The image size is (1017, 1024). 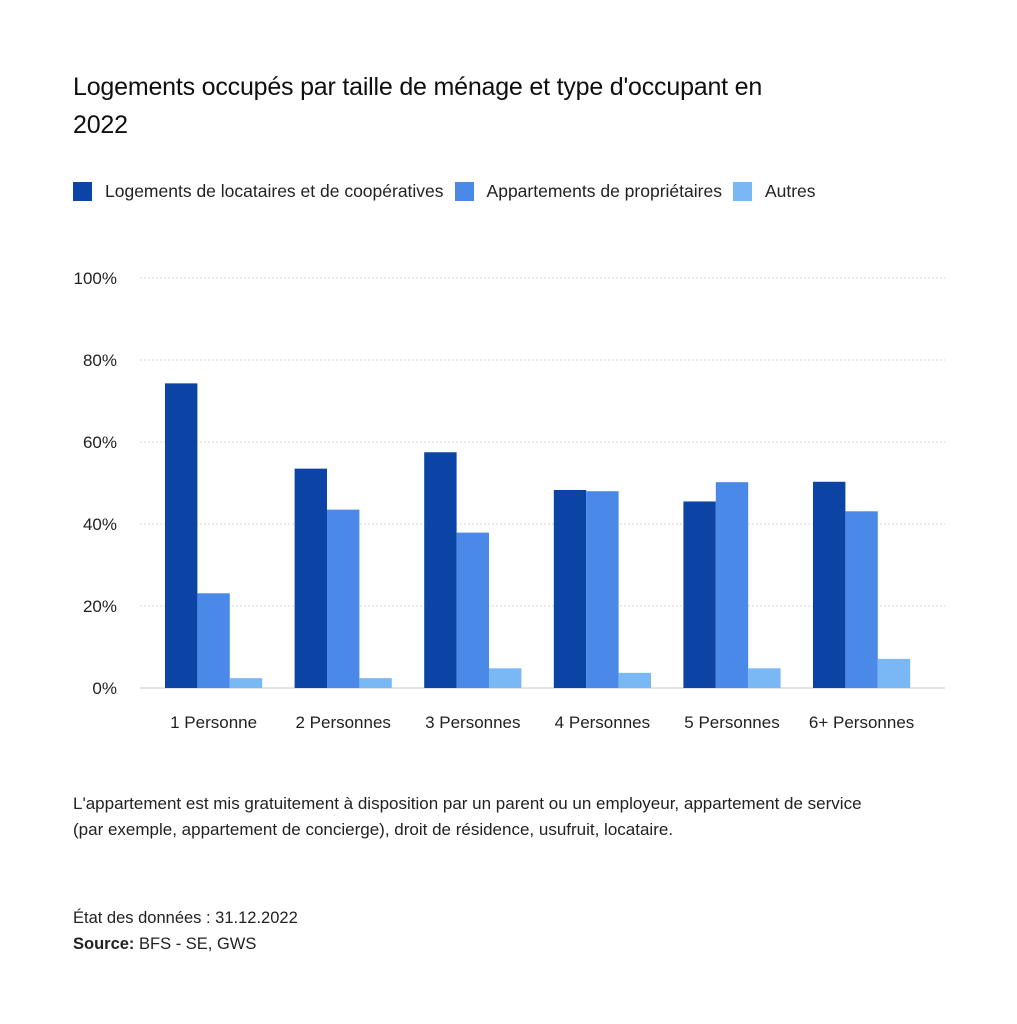 What do you see at coordinates (104, 688) in the screenshot?
I see `y-tick-label: 0%` at bounding box center [104, 688].